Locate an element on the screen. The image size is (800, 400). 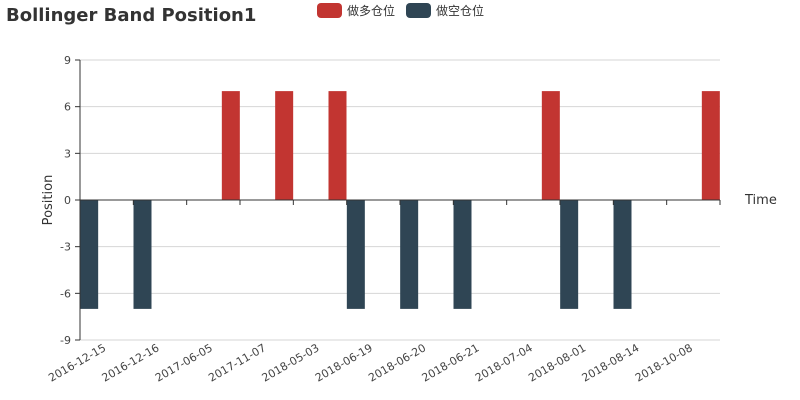
y-tick-label: -3 is located at coordinates (65, 247).